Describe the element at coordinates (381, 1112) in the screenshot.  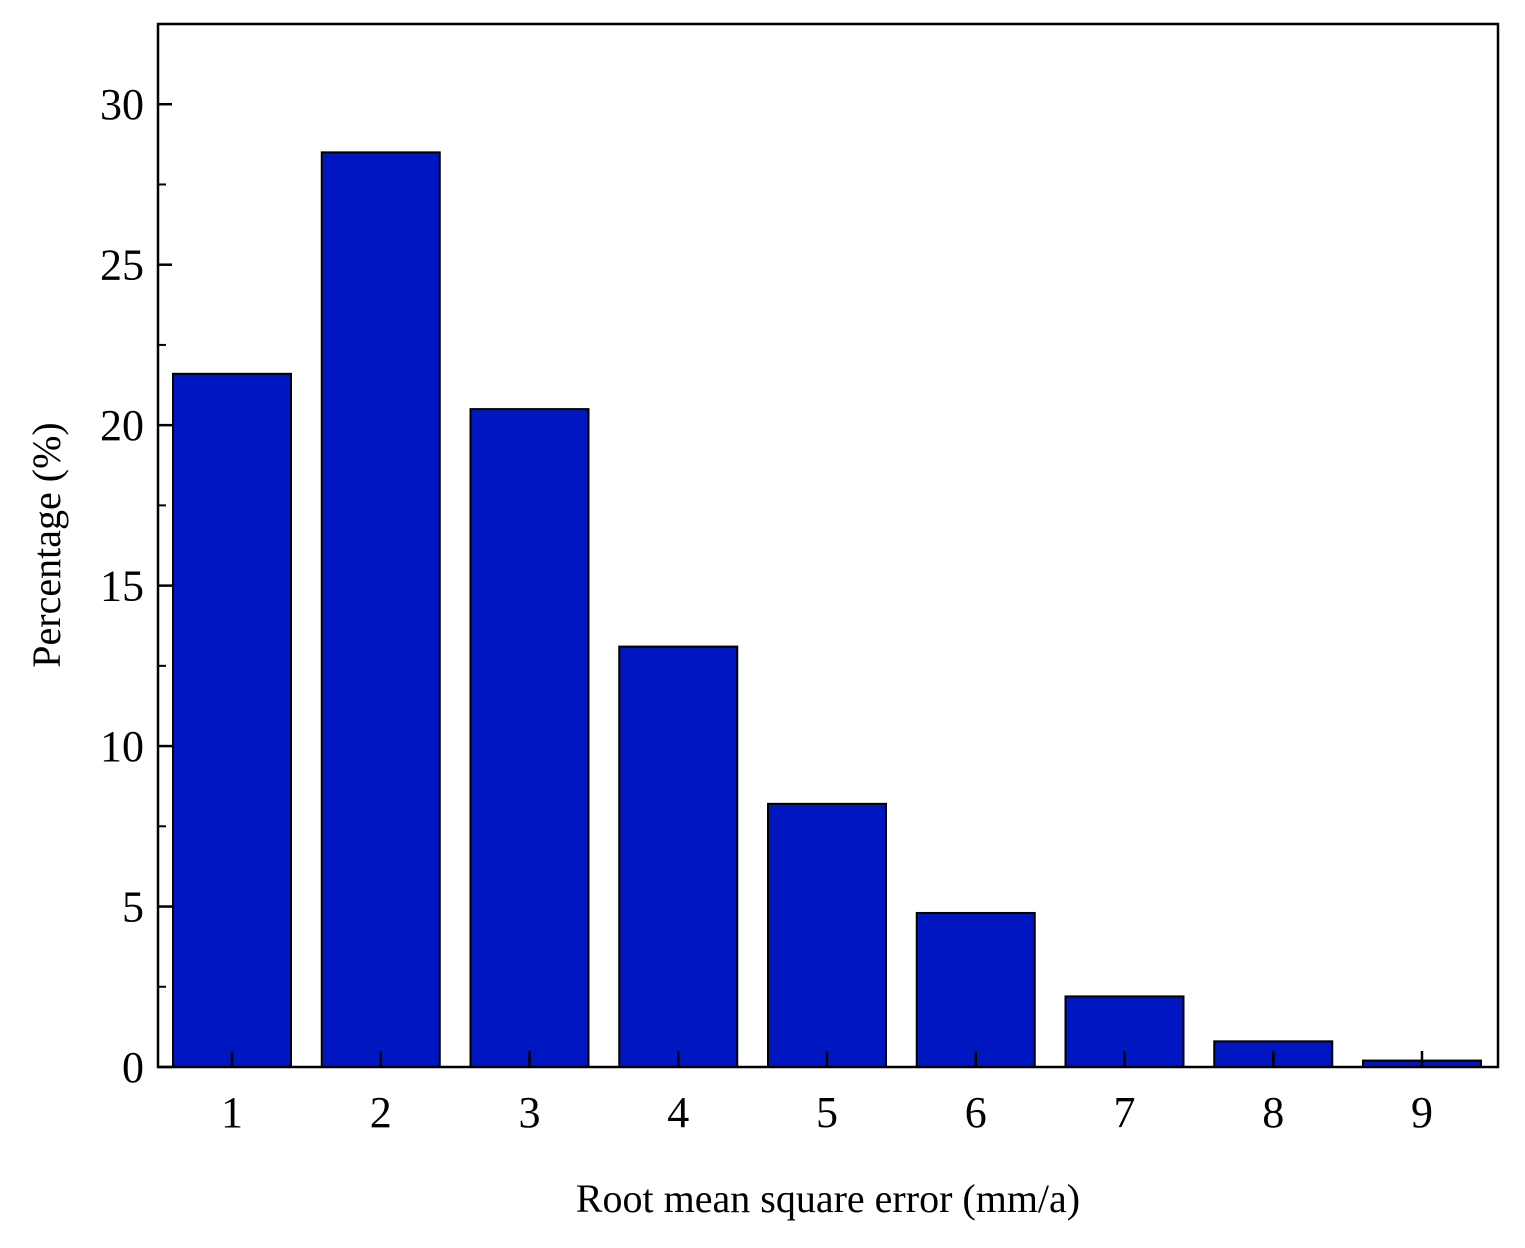
I see `x-tick-label: 2` at that location.